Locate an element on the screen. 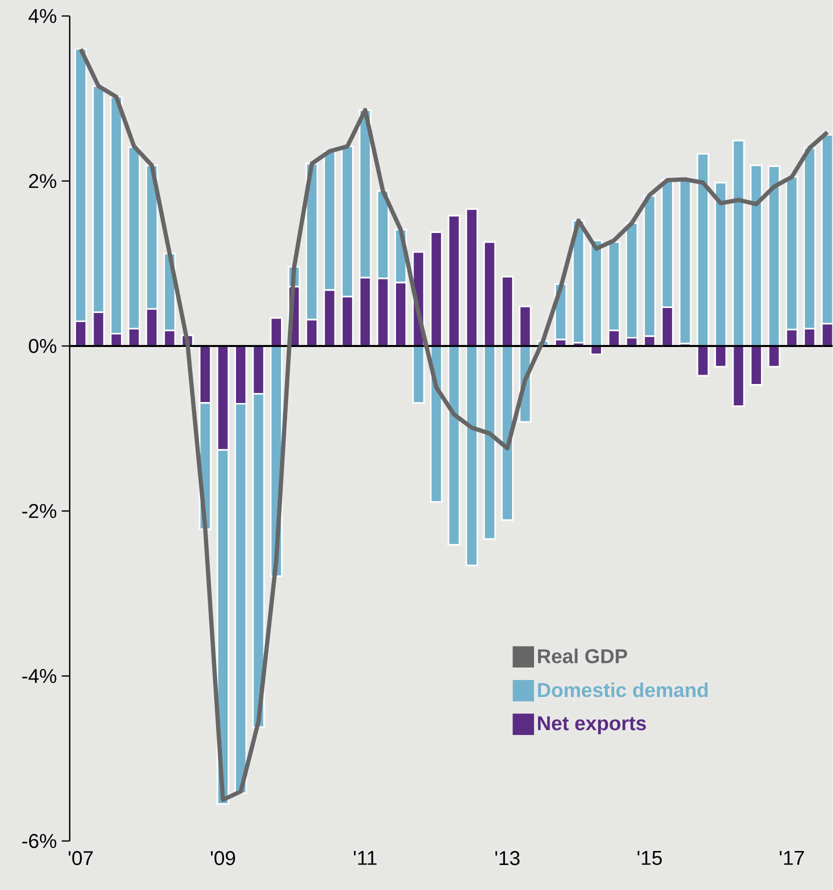 The height and width of the screenshot is (890, 833). y-tick-label: -2% is located at coordinates (39, 511).